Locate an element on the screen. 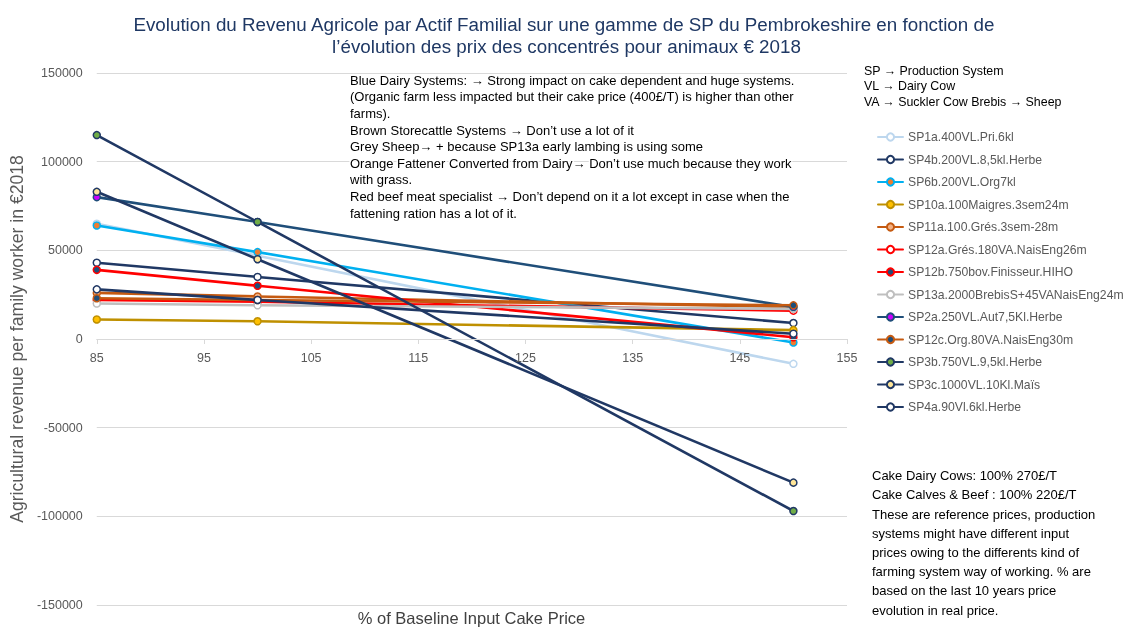 This screenshot has height=631, width=1133. x-tick-label: 155 is located at coordinates (847, 357).